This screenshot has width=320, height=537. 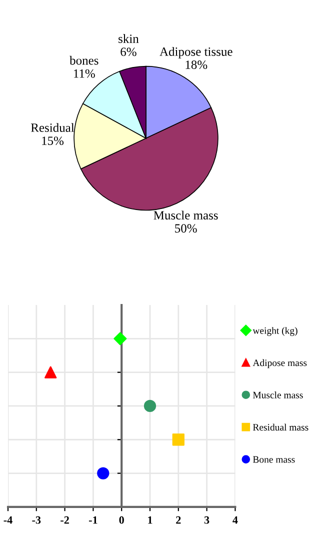 I want to click on data-label: 15%, so click(x=53, y=141).